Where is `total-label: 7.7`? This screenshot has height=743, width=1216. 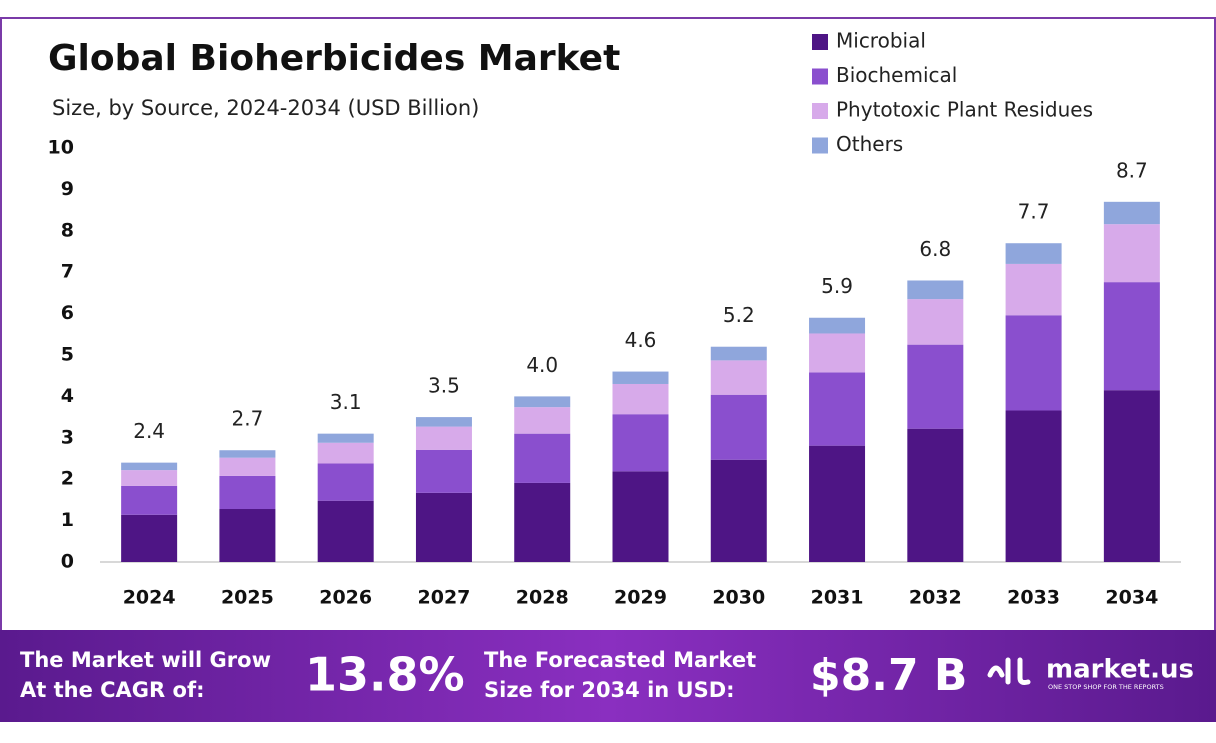
total-label: 7.7 is located at coordinates (1034, 212).